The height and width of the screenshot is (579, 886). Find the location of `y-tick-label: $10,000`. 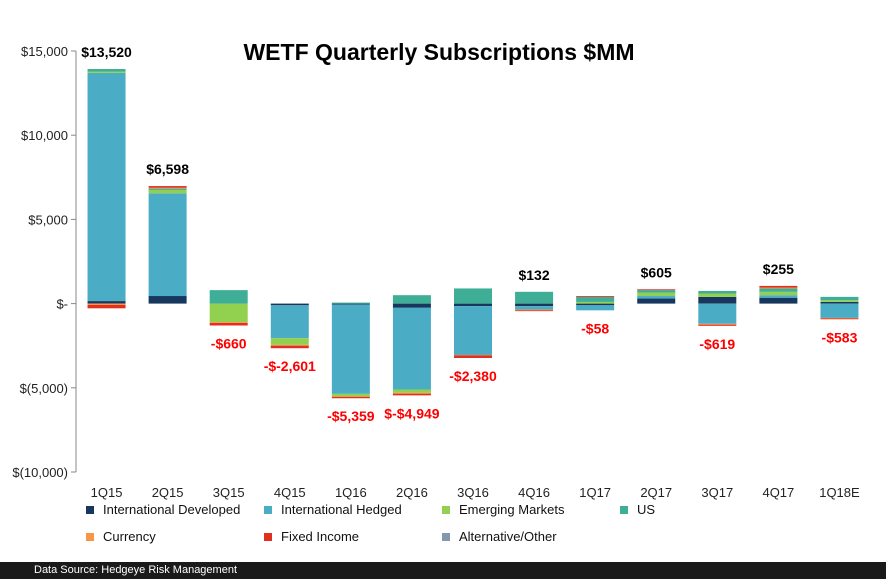

y-tick-label: $10,000 is located at coordinates (44, 135).